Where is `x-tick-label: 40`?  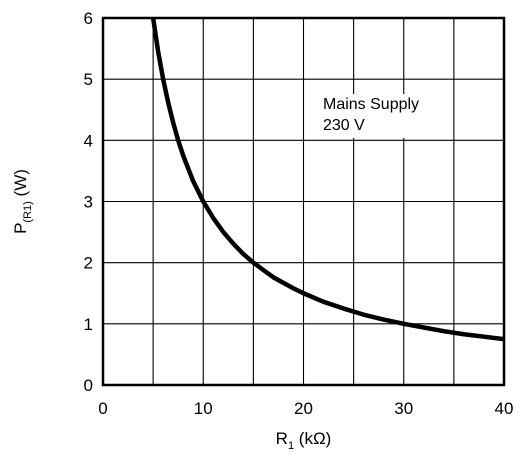 x-tick-label: 40 is located at coordinates (504, 408).